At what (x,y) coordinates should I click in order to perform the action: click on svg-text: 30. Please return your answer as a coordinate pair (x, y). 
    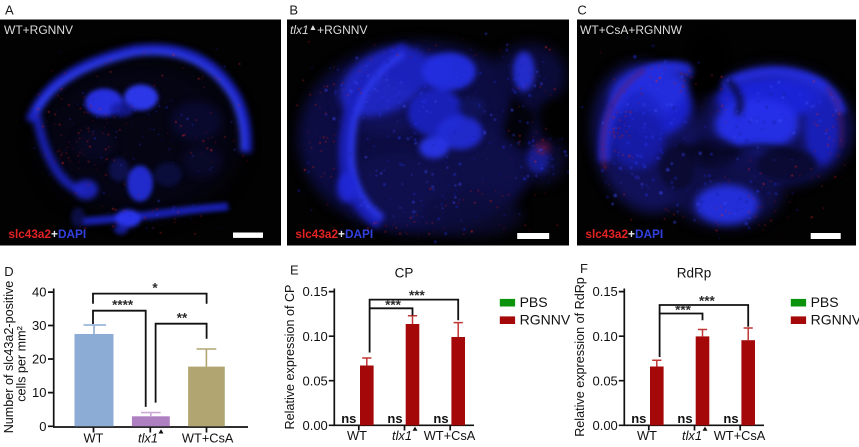
    Looking at the image, I should click on (39, 325).